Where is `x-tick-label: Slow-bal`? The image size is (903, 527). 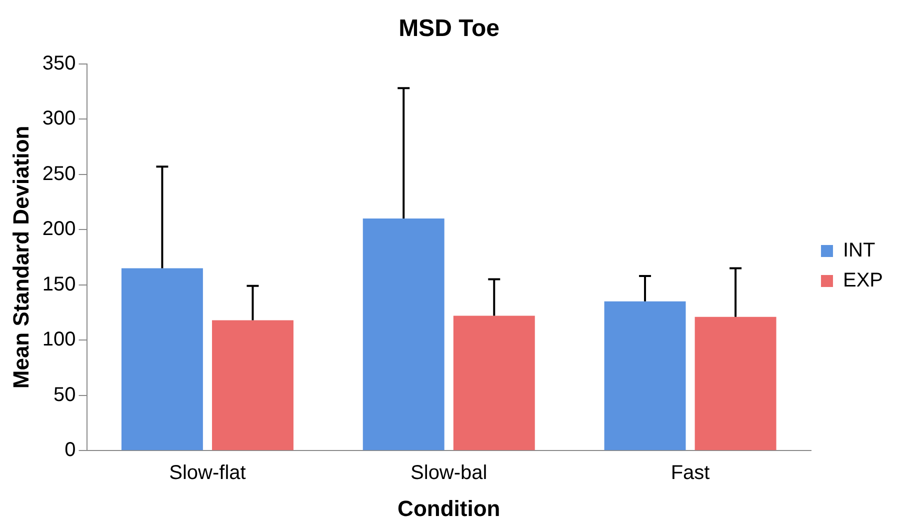
x-tick-label: Slow-bal is located at coordinates (449, 473).